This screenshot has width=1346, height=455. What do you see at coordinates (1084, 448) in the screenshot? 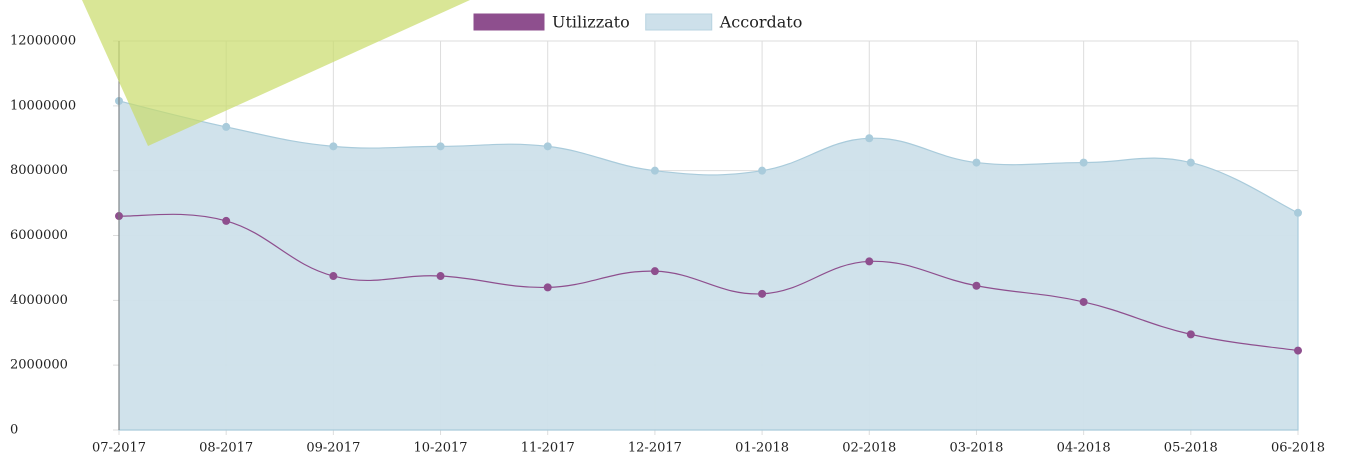
I see `x-tick-label: 04-2018` at bounding box center [1084, 448].